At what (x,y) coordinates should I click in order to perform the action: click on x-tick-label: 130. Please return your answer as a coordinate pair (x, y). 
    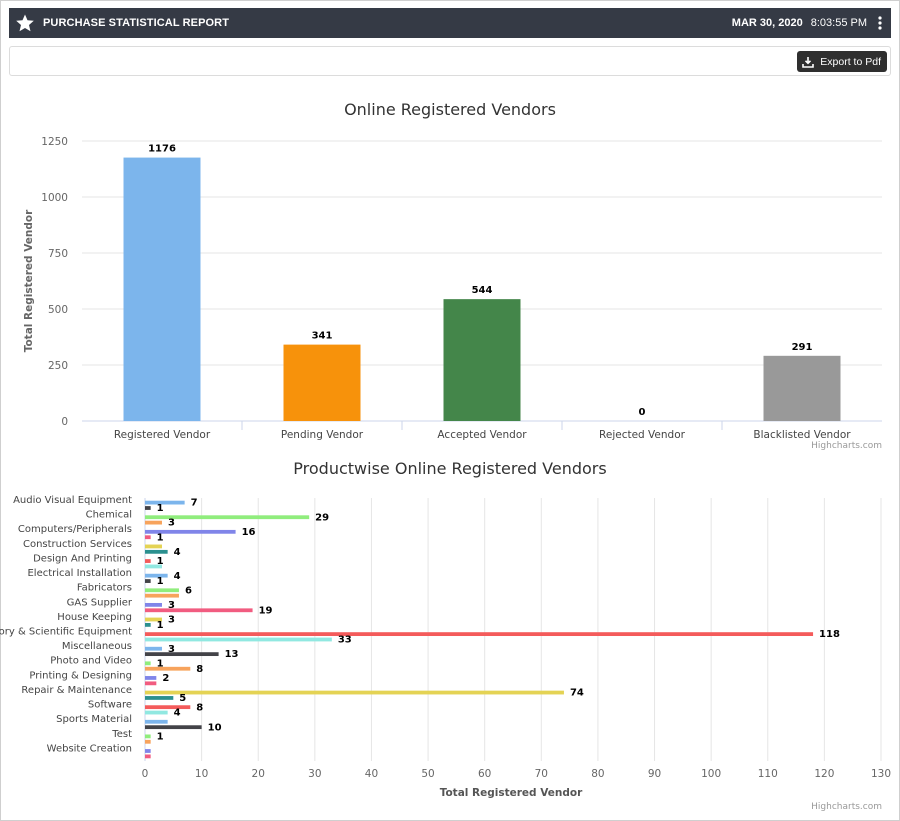
    Looking at the image, I should click on (881, 774).